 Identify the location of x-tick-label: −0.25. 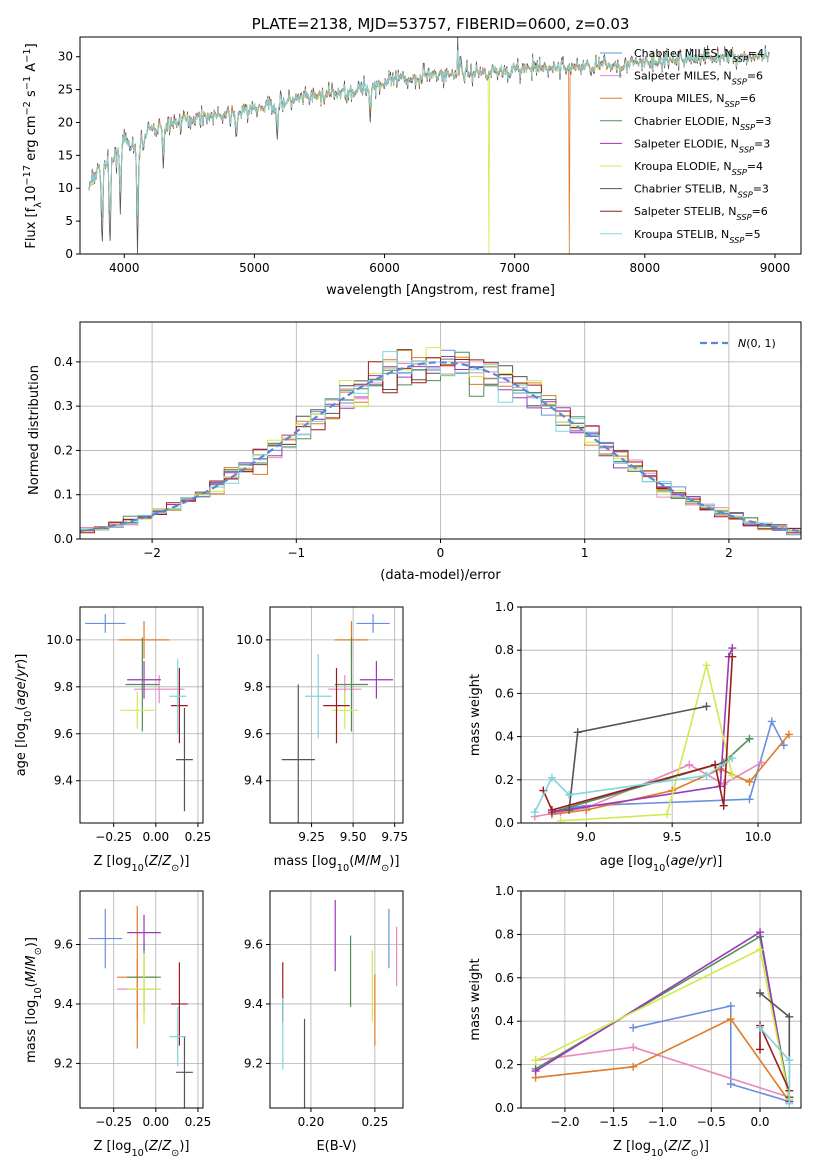
(113, 837).